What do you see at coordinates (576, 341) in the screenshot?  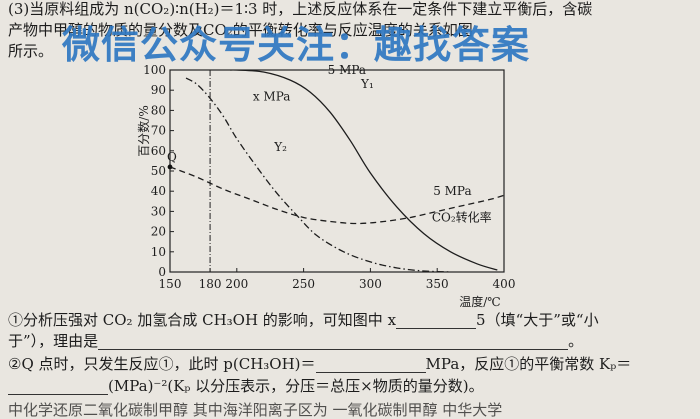 I see `q1-end: 。` at bounding box center [576, 341].